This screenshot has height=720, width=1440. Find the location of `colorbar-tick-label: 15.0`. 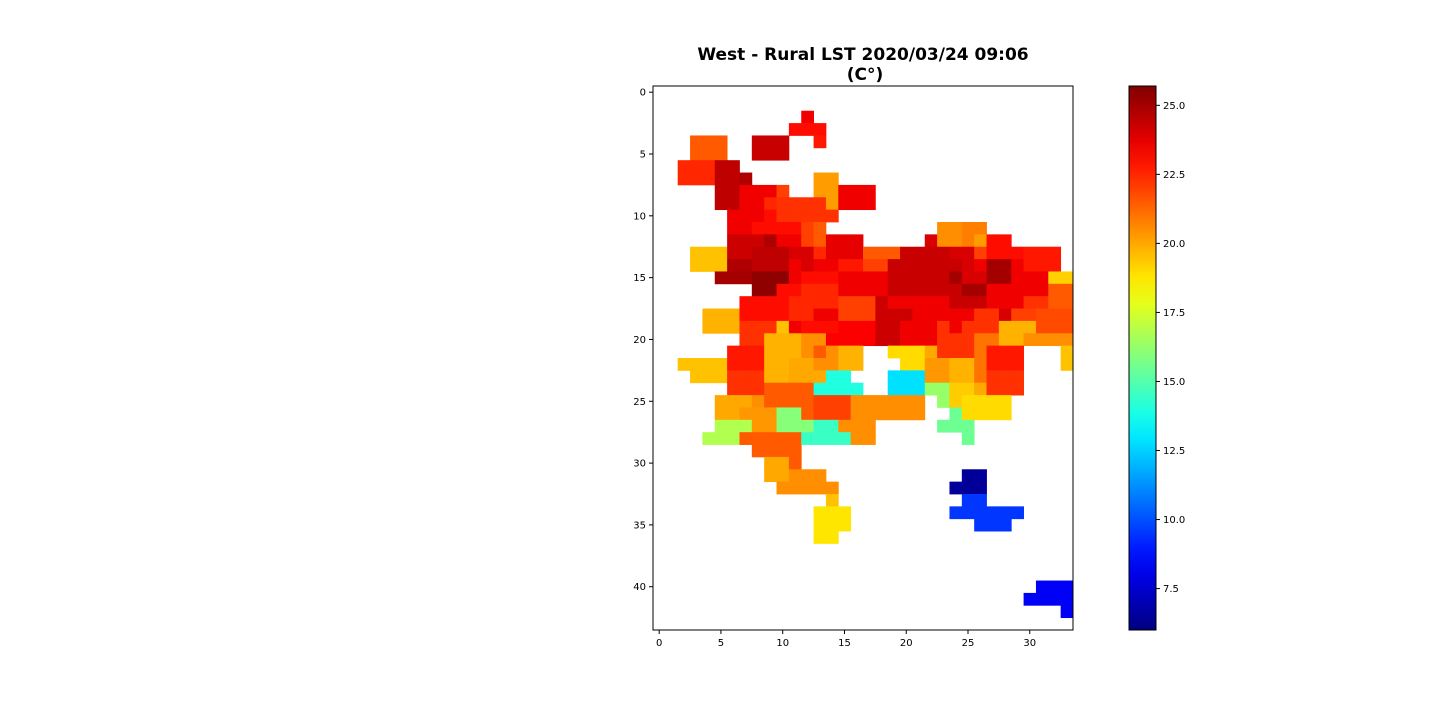

colorbar-tick-label: 15.0 is located at coordinates (1174, 382).